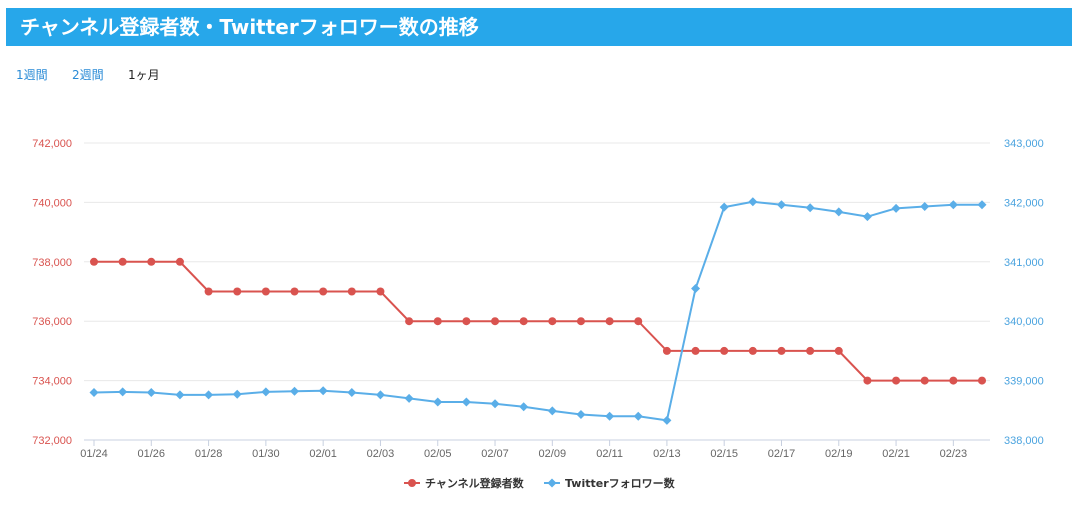  What do you see at coordinates (152, 454) in the screenshot?
I see `x-axis-tick-label: 01/26` at bounding box center [152, 454].